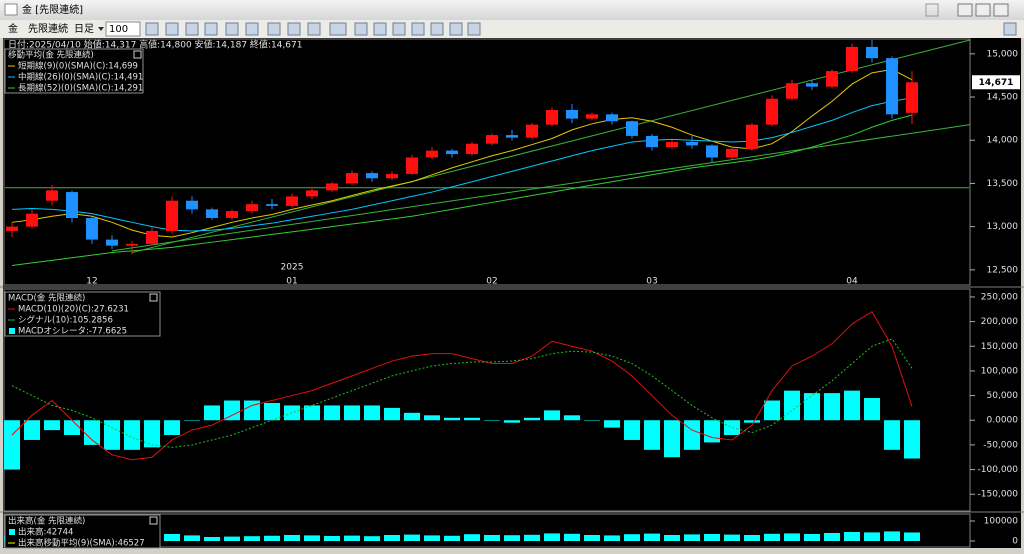 The width and height of the screenshot is (1024, 554). What do you see at coordinates (46, 521) in the screenshot?
I see `legend-title: 出来高(金 先限連続)` at bounding box center [46, 521].